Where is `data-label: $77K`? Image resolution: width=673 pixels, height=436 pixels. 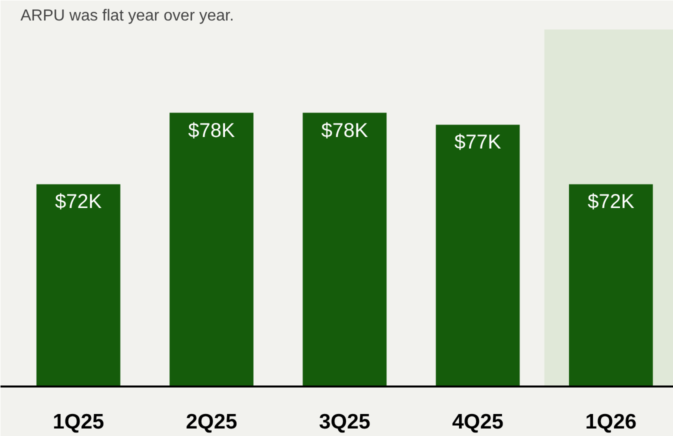 data-label: $77K is located at coordinates (478, 143).